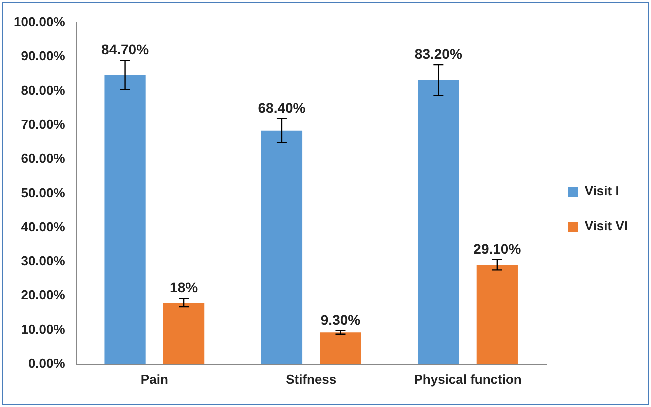  Describe the element at coordinates (606, 226) in the screenshot. I see `legend-label: Visit VI` at that location.